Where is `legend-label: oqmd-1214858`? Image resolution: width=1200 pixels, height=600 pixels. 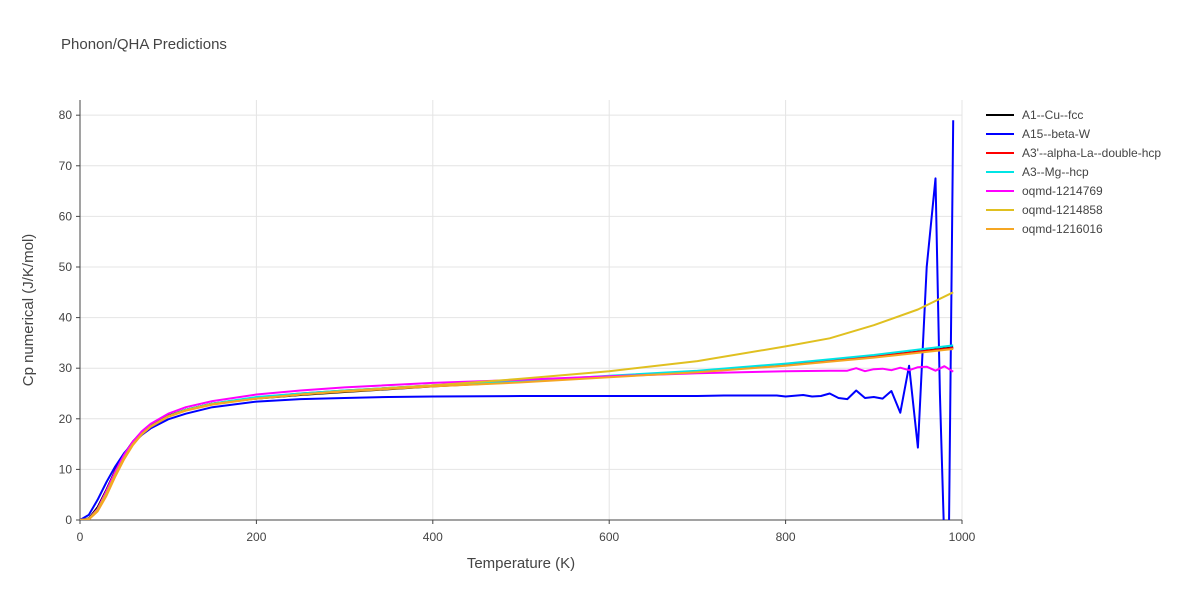
legend-label: oqmd-1214858 is located at coordinates (1062, 209).